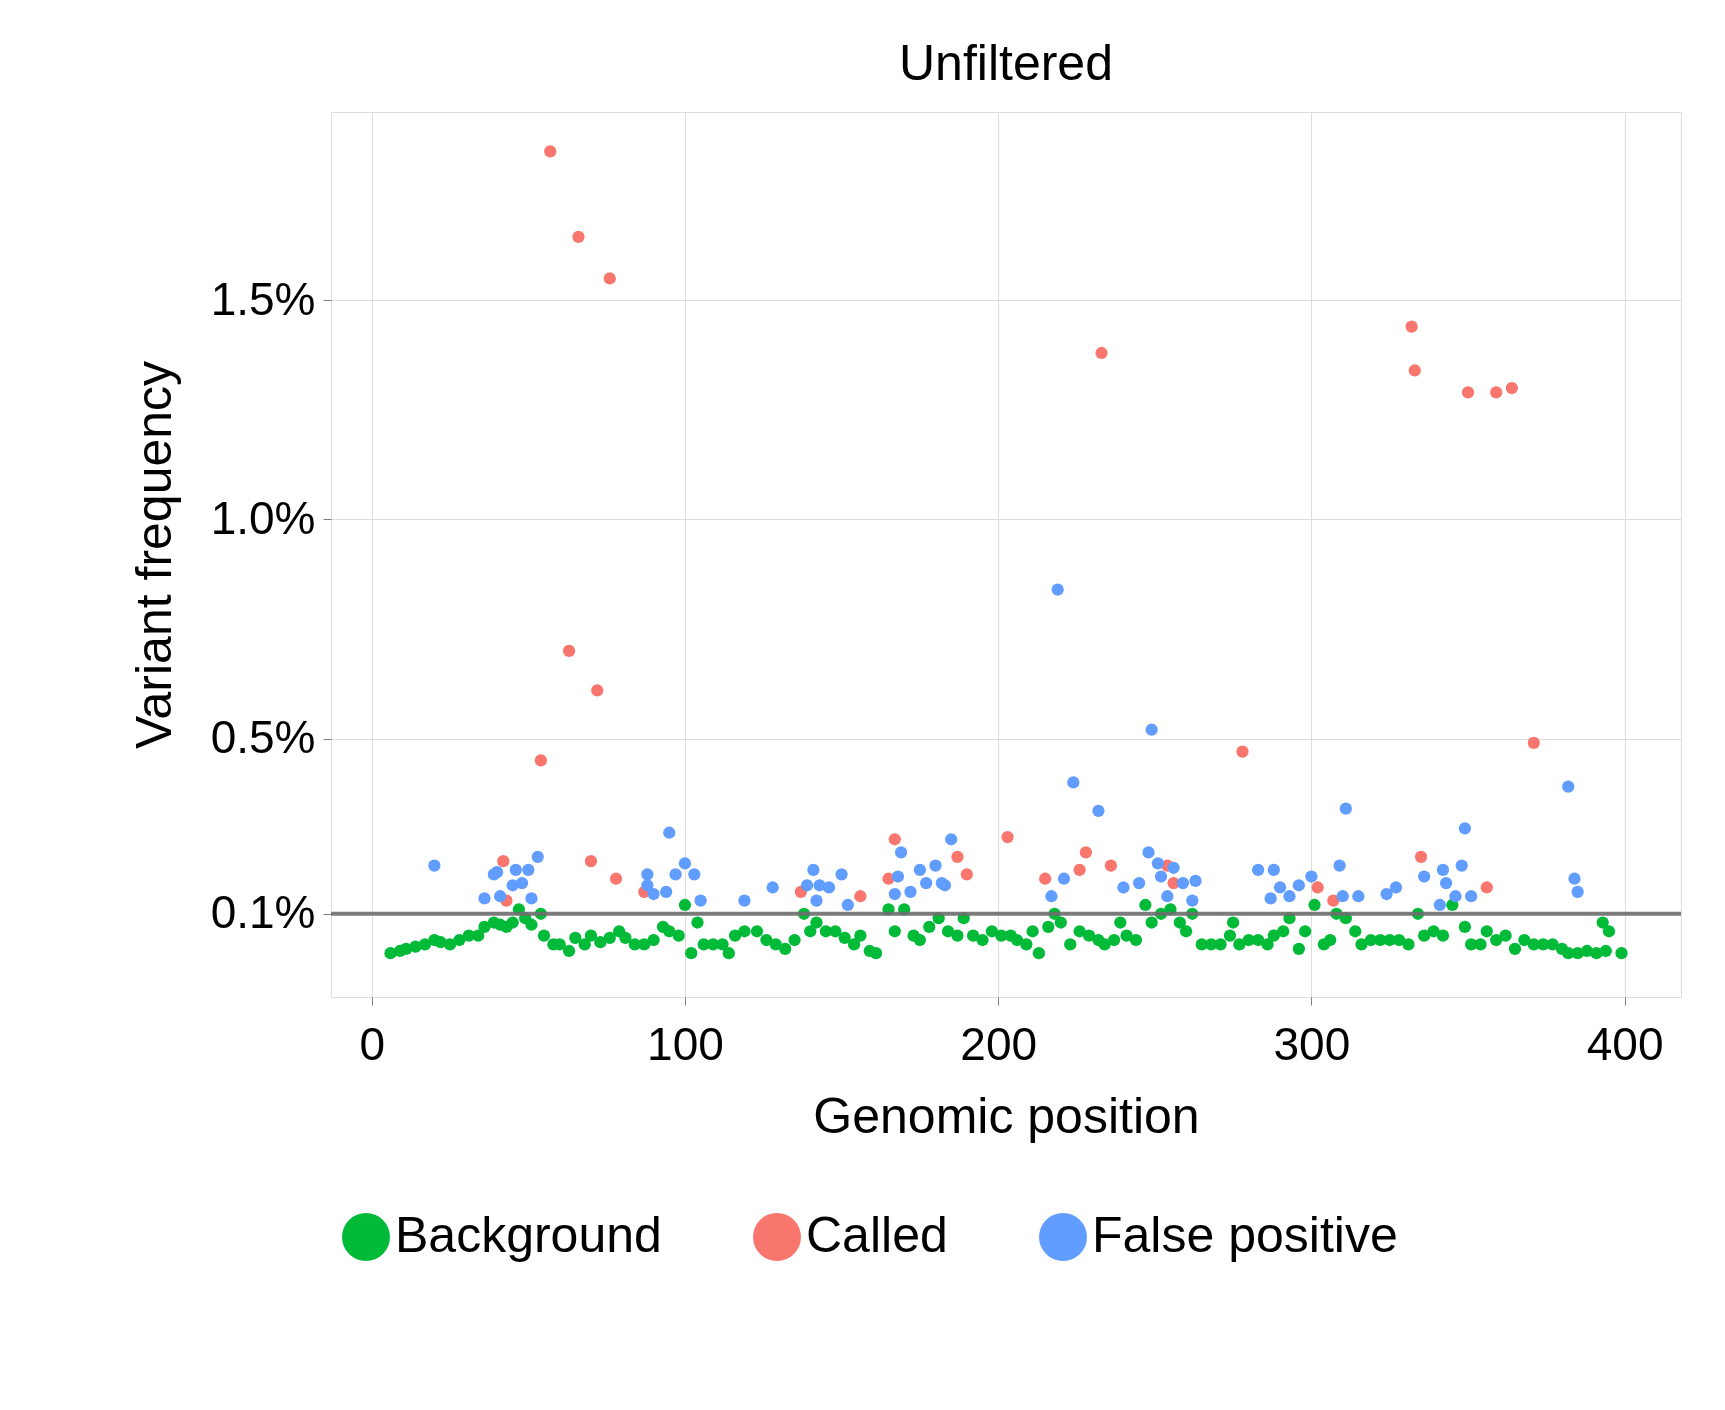 This screenshot has height=1410, width=1725. Describe the element at coordinates (263, 298) in the screenshot. I see `y-tick-label: 1.5%` at that location.